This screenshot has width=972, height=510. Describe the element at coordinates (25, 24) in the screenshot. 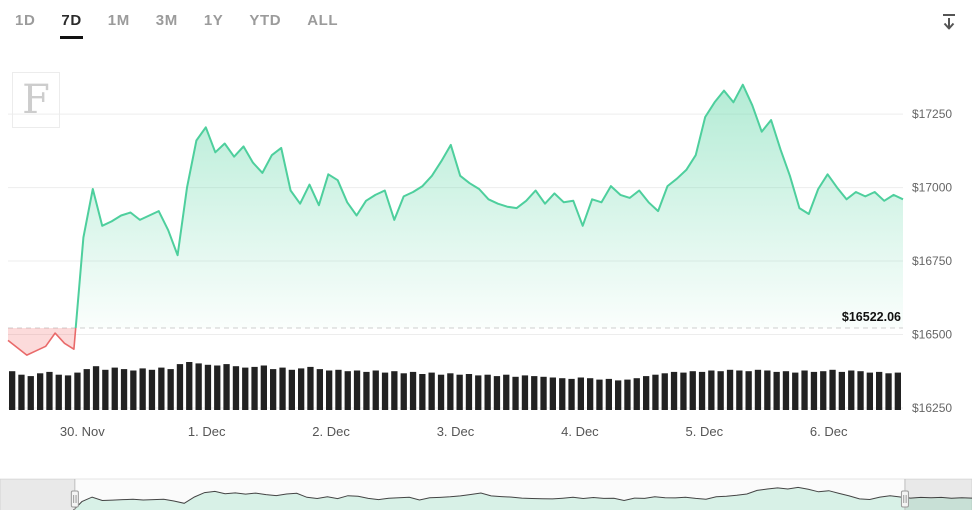

I see `tab-1d: 1D` at that location.